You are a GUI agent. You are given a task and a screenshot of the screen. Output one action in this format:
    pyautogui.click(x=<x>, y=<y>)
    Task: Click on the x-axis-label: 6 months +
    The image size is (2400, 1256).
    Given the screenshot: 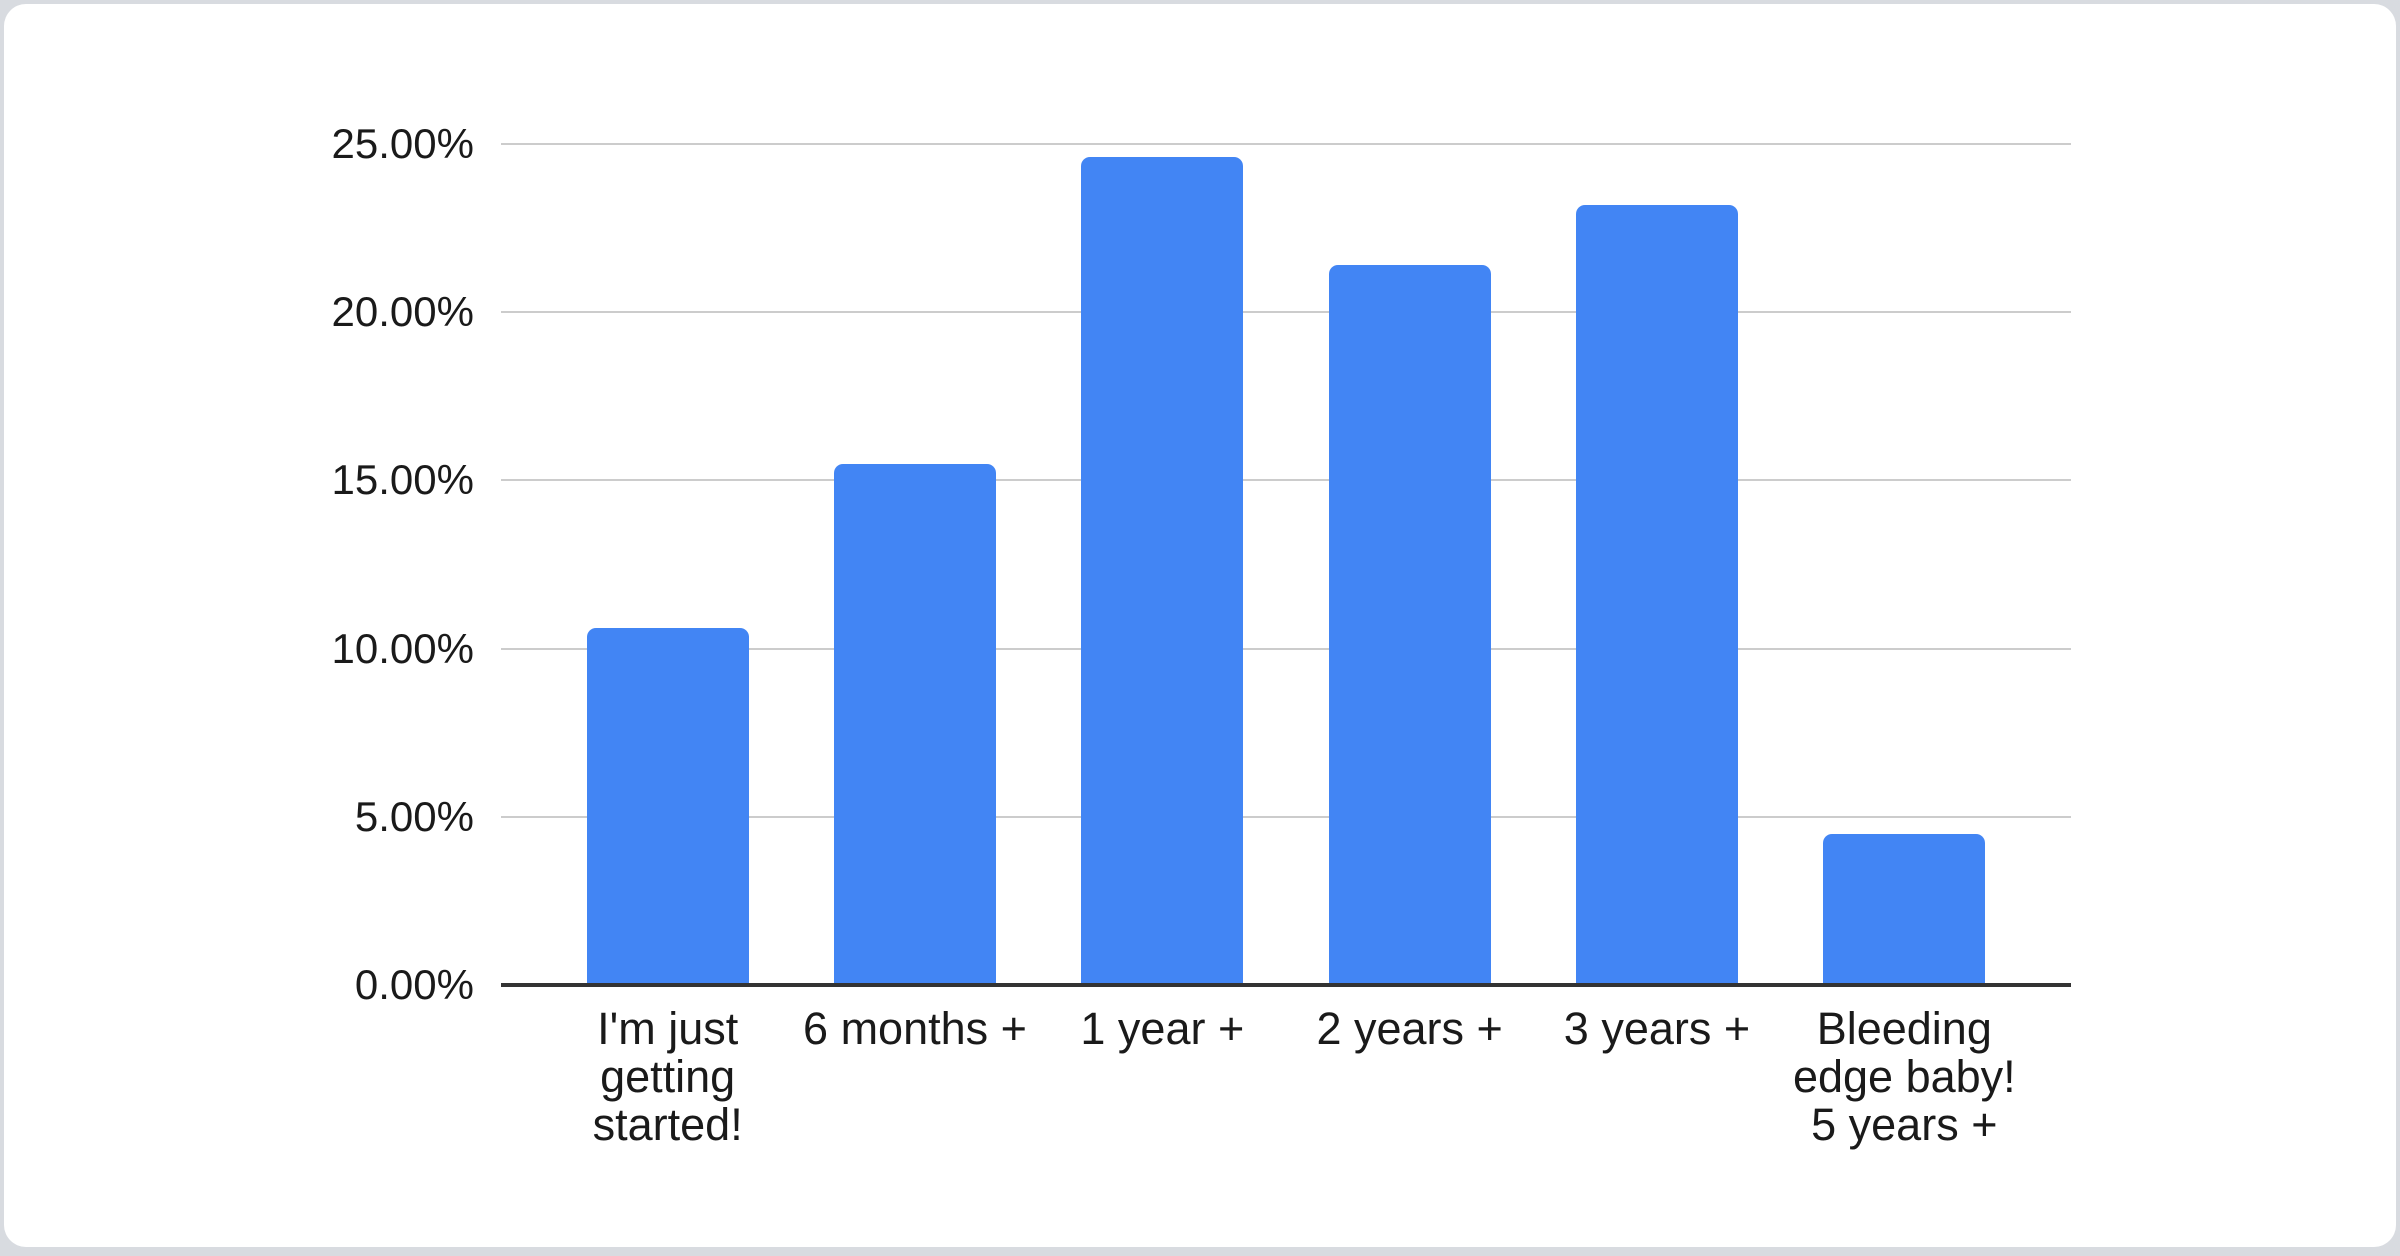 What is the action you would take?
    pyautogui.click(x=915, y=1028)
    